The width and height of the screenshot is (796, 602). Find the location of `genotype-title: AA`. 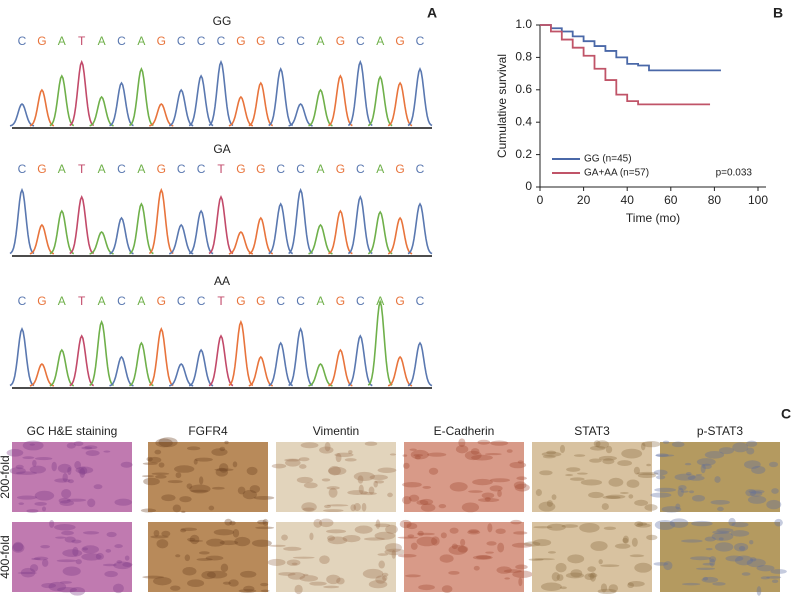

genotype-title: AA is located at coordinates (222, 281).